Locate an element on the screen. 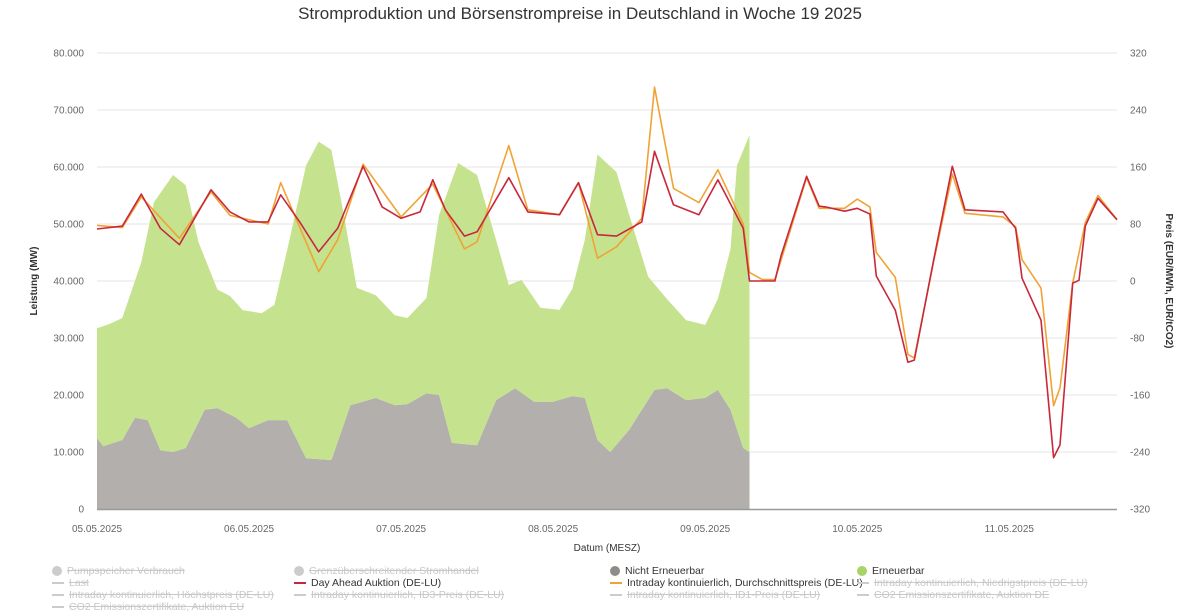  y-tick-right: 160 is located at coordinates (1138, 168).